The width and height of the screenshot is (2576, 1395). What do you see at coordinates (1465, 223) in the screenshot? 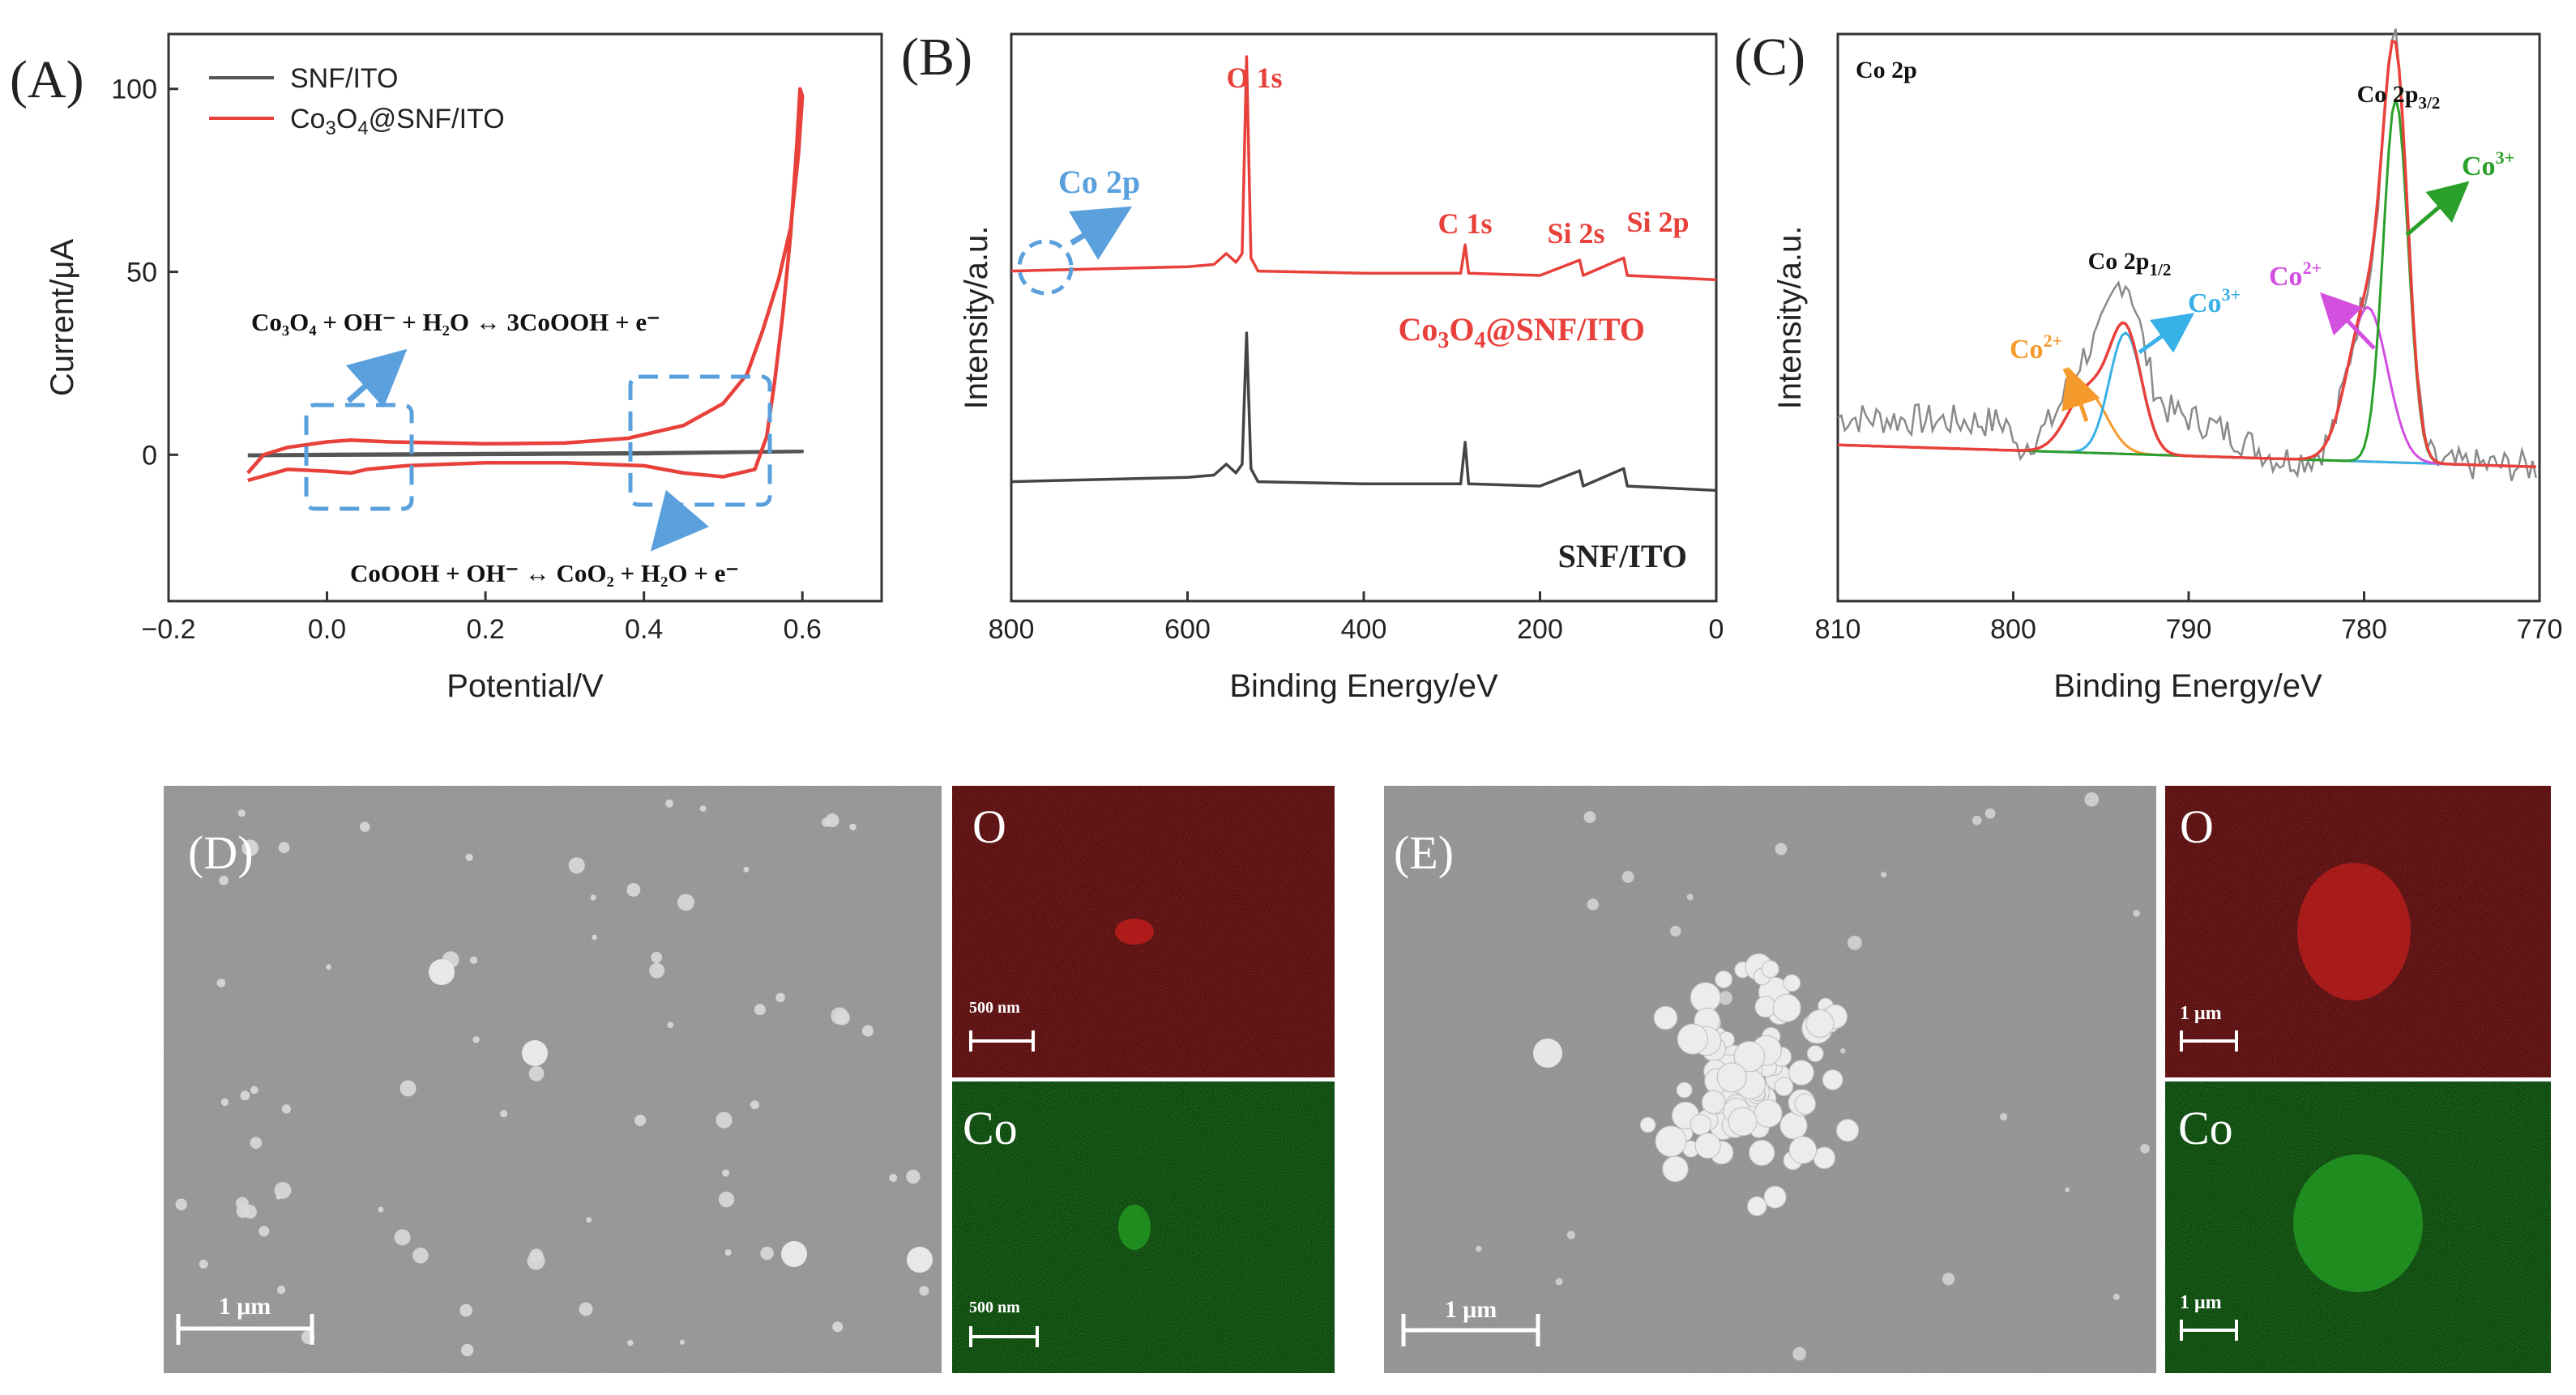
I see `peak-label-c1s: C 1s` at bounding box center [1465, 223].